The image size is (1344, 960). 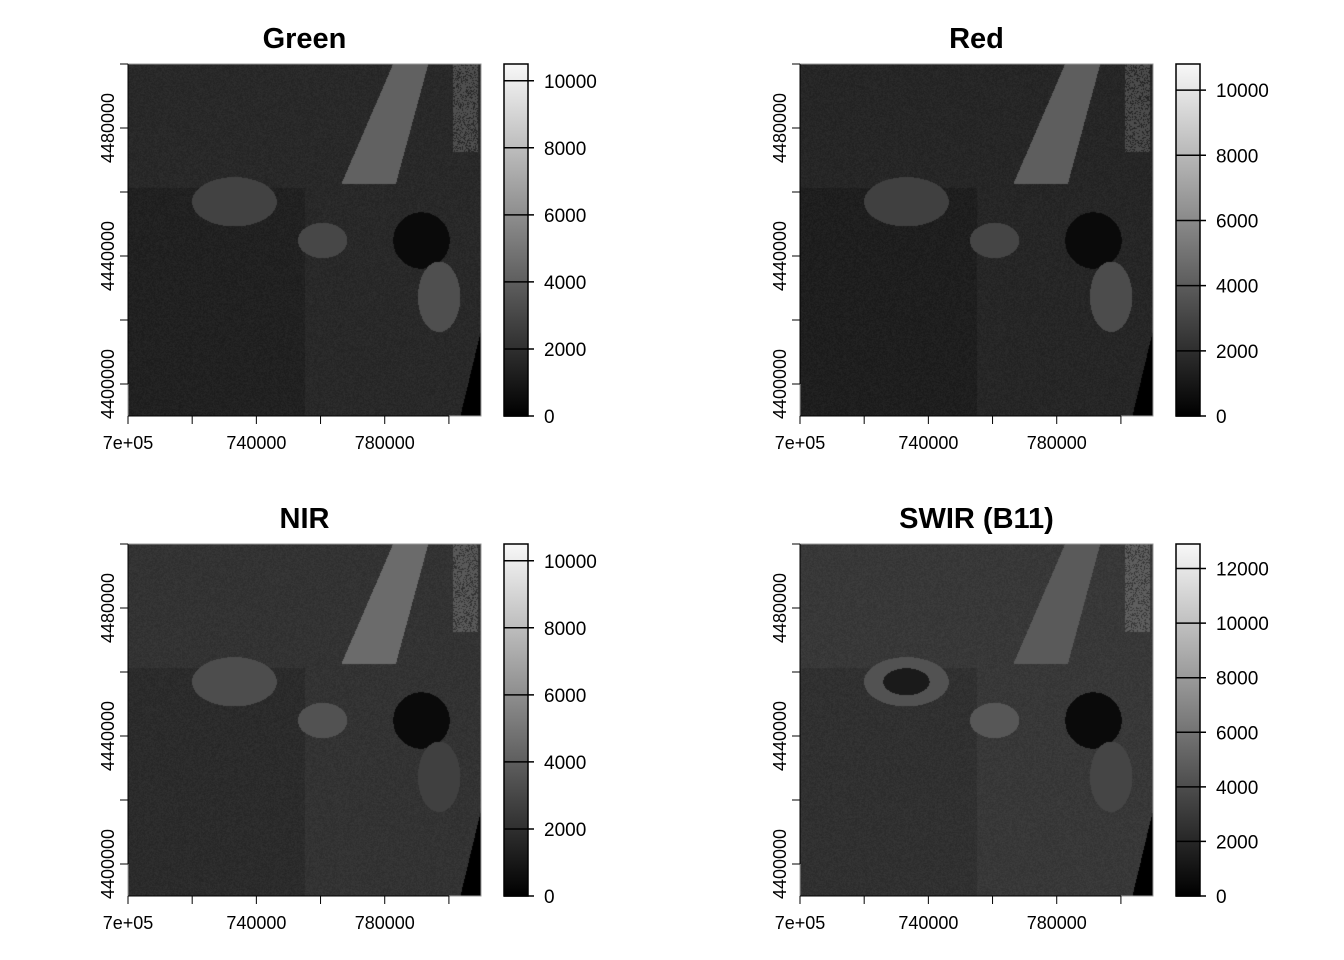 What do you see at coordinates (305, 39) in the screenshot?
I see `panel-title: Green` at bounding box center [305, 39].